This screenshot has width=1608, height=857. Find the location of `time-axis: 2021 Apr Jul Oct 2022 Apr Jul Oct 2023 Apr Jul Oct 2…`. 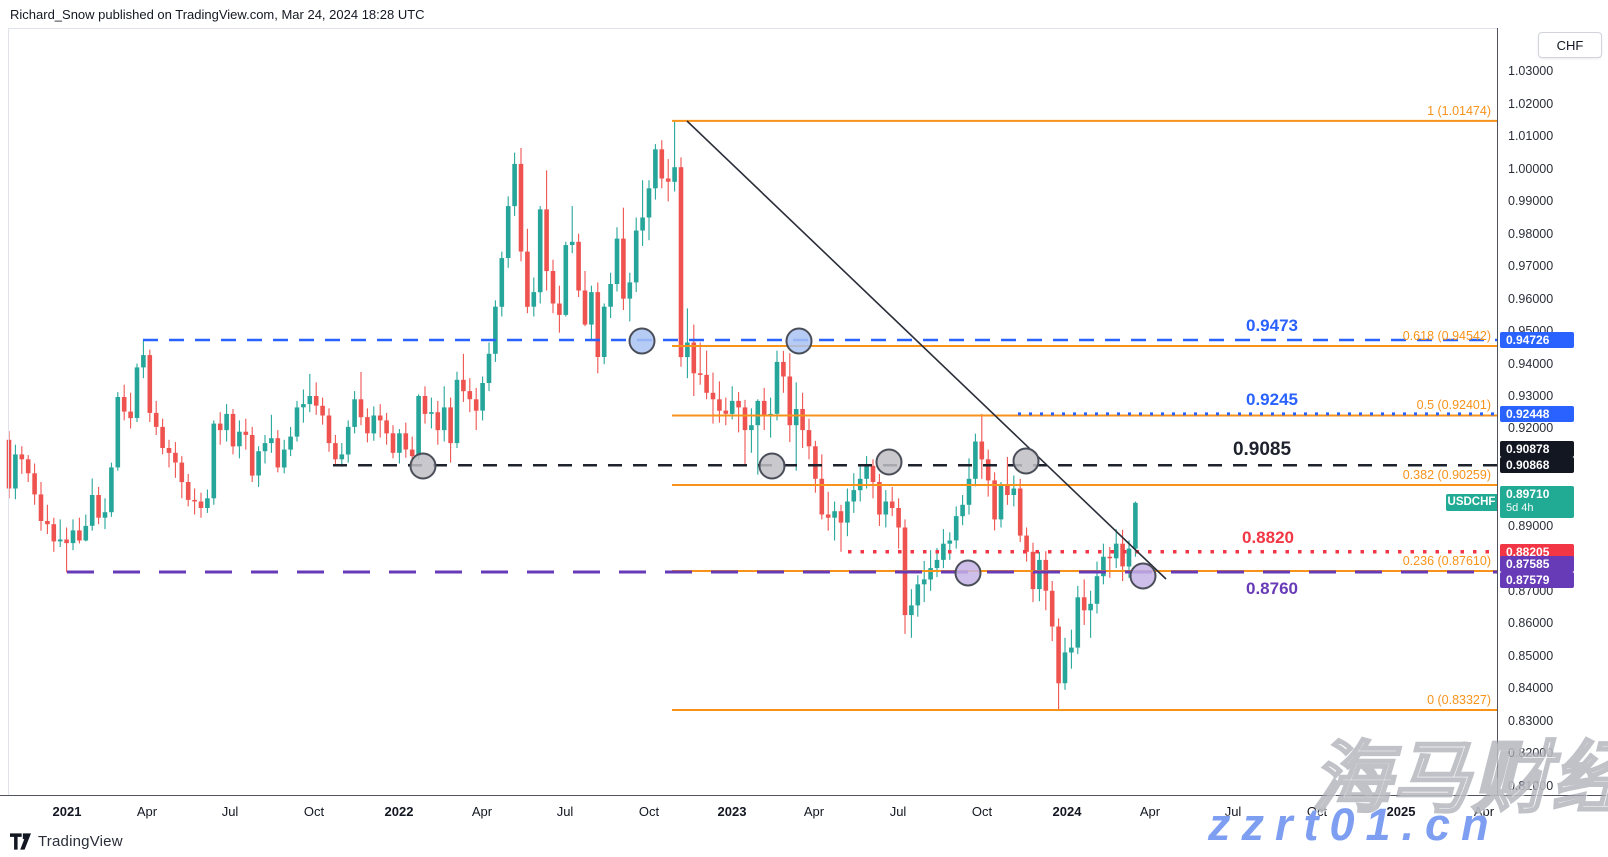

time-axis: 2021 Apr Jul Oct 2022 Apr Jul Oct 2023 Apr Jul Oct 2… is located at coordinates (804, 813).